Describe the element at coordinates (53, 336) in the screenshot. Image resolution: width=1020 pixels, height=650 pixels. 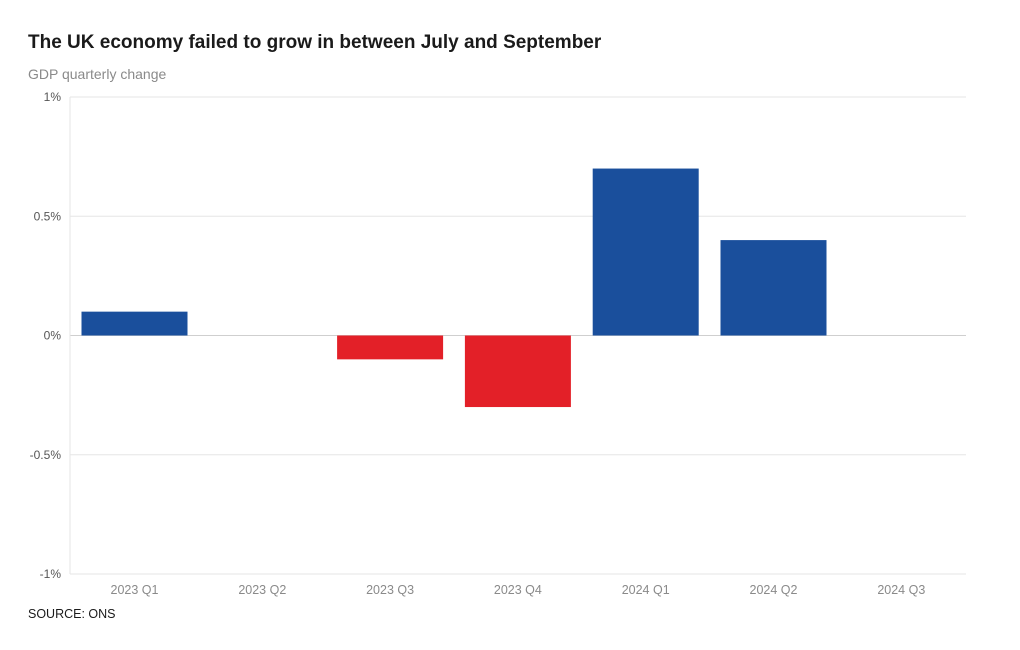
I see `y-tick-label: 0%` at that location.